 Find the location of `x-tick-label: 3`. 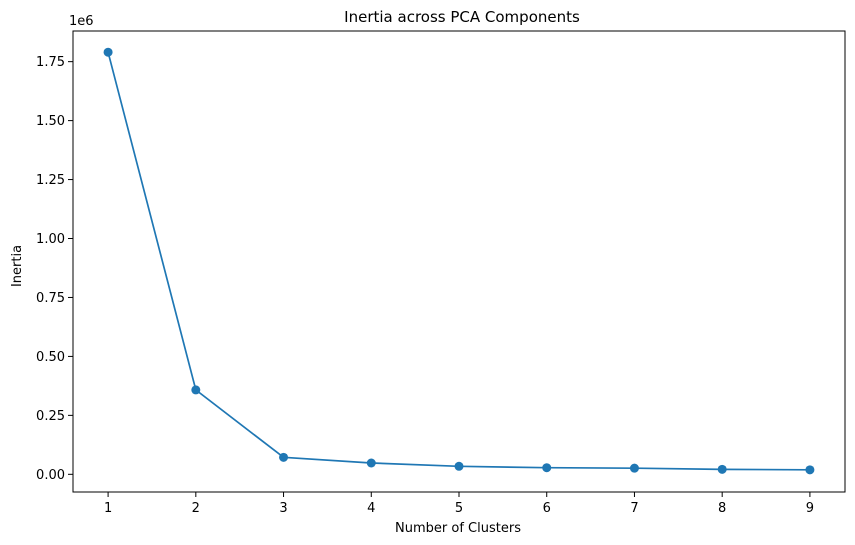

x-tick-label: 3 is located at coordinates (283, 508).